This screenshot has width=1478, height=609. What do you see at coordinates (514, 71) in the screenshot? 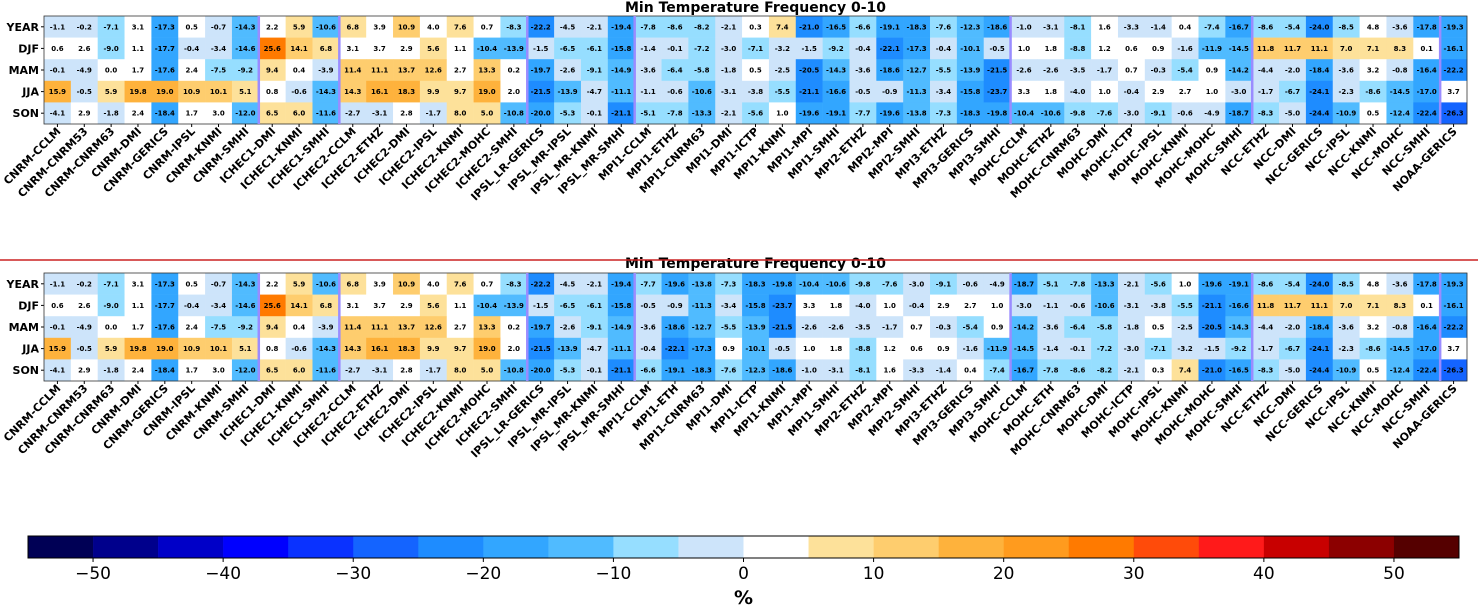
I see `cell-value-label: 0.2` at bounding box center [514, 71].